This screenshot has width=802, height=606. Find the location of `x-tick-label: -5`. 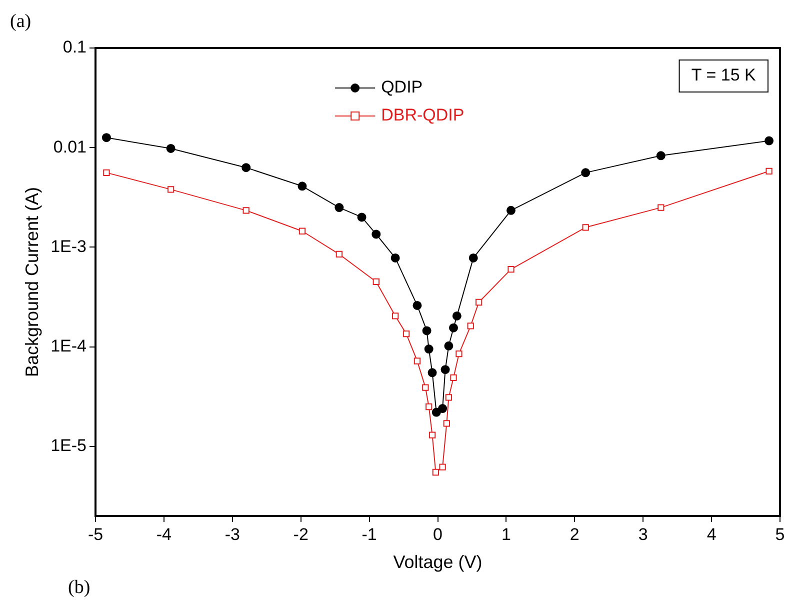

x-tick-label: -5 is located at coordinates (96, 534).